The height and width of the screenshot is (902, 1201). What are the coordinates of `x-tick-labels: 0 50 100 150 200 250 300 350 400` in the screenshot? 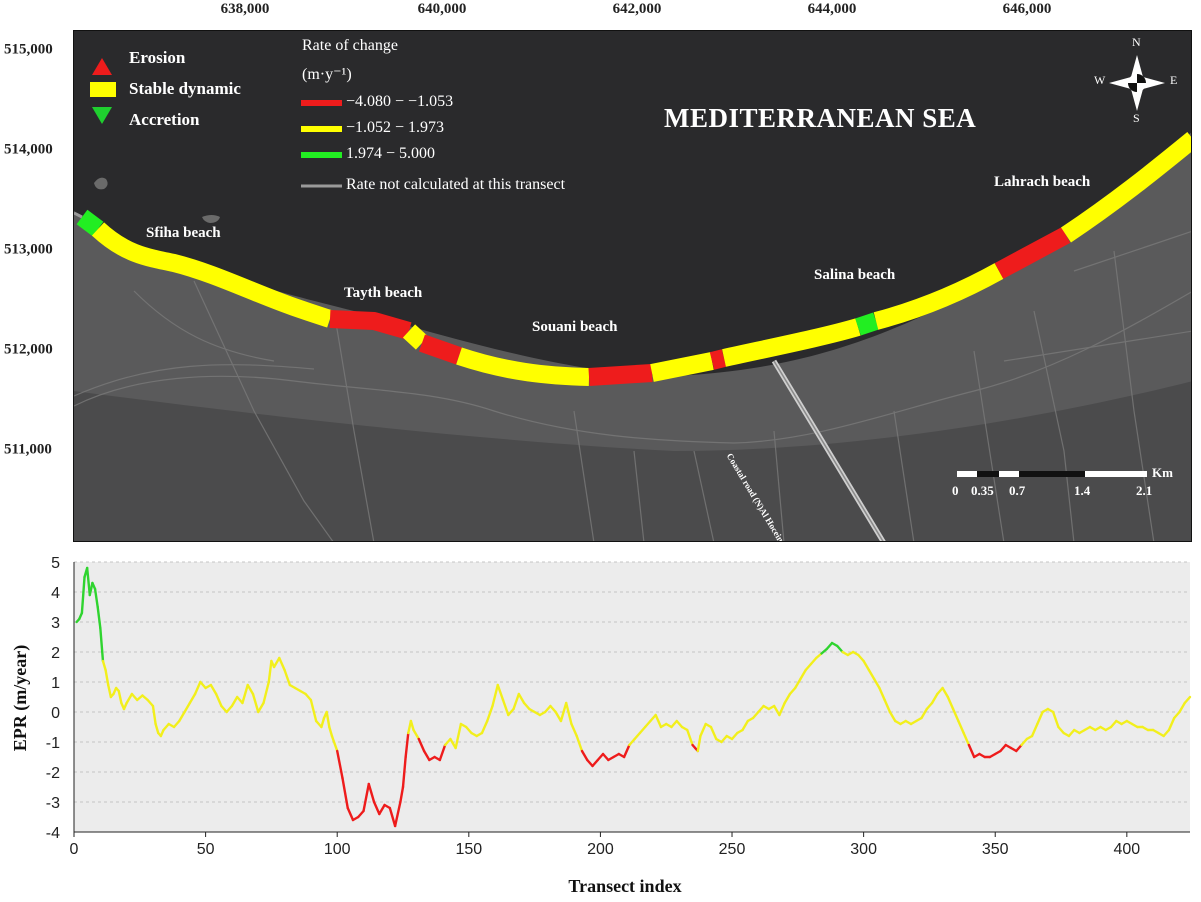 It's located at (605, 845).